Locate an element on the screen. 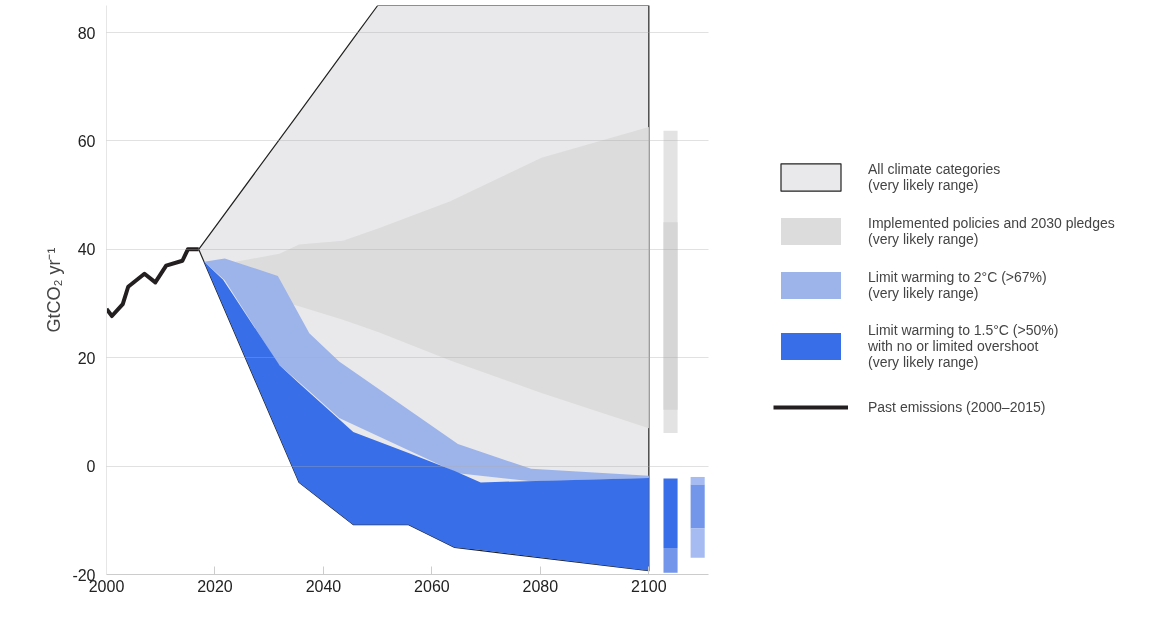  y-tick-label: 60 is located at coordinates (86, 141).